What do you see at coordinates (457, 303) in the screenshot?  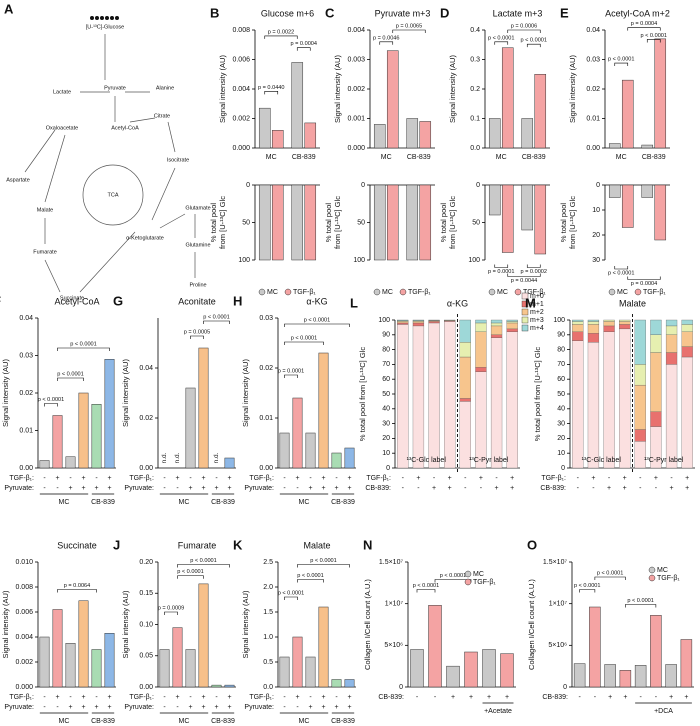 I see `panel-title: α-KG` at bounding box center [457, 303].